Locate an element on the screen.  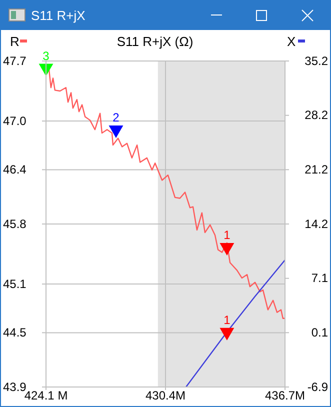
x-tick-label: 424.1 M is located at coordinates (46, 395).